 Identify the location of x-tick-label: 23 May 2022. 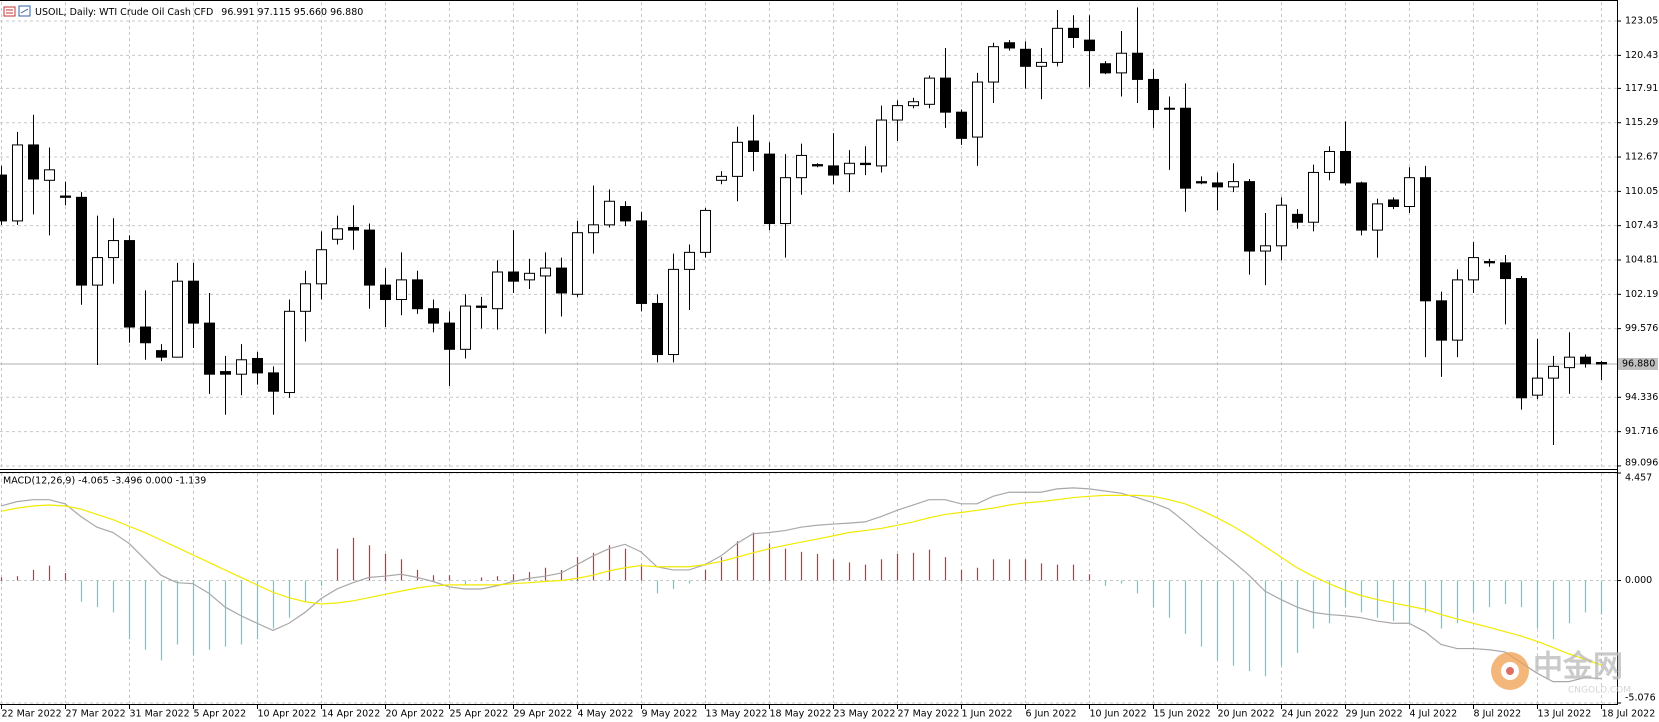
(865, 714).